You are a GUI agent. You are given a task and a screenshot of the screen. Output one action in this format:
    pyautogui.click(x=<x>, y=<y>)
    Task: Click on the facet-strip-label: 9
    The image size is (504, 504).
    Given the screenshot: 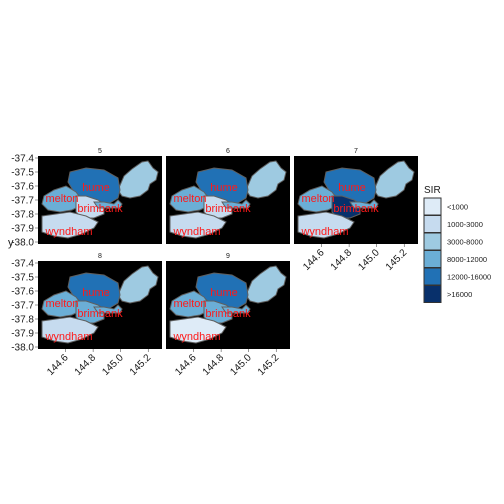 What is the action you would take?
    pyautogui.click(x=228, y=256)
    